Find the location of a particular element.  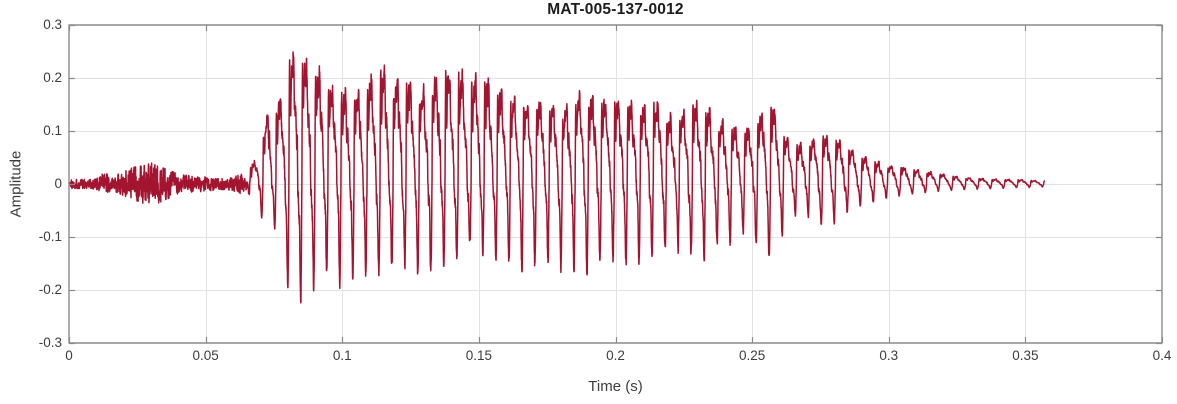

y-tick-label: 0.3 is located at coordinates (52, 24).